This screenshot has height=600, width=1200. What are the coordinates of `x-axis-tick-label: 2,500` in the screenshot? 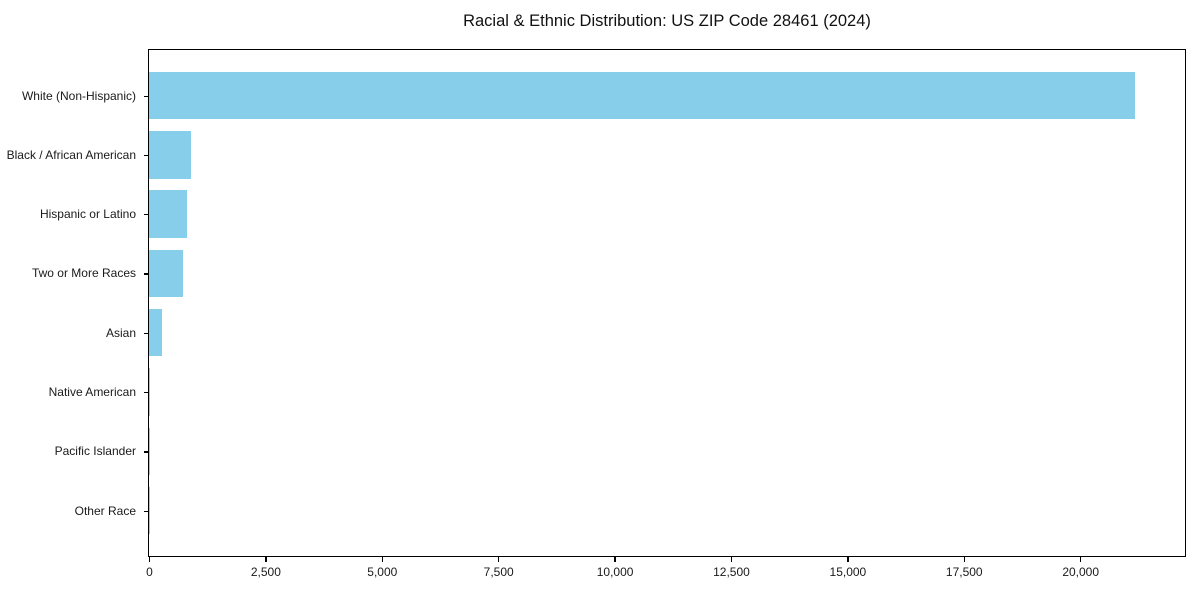 It's located at (265, 572).